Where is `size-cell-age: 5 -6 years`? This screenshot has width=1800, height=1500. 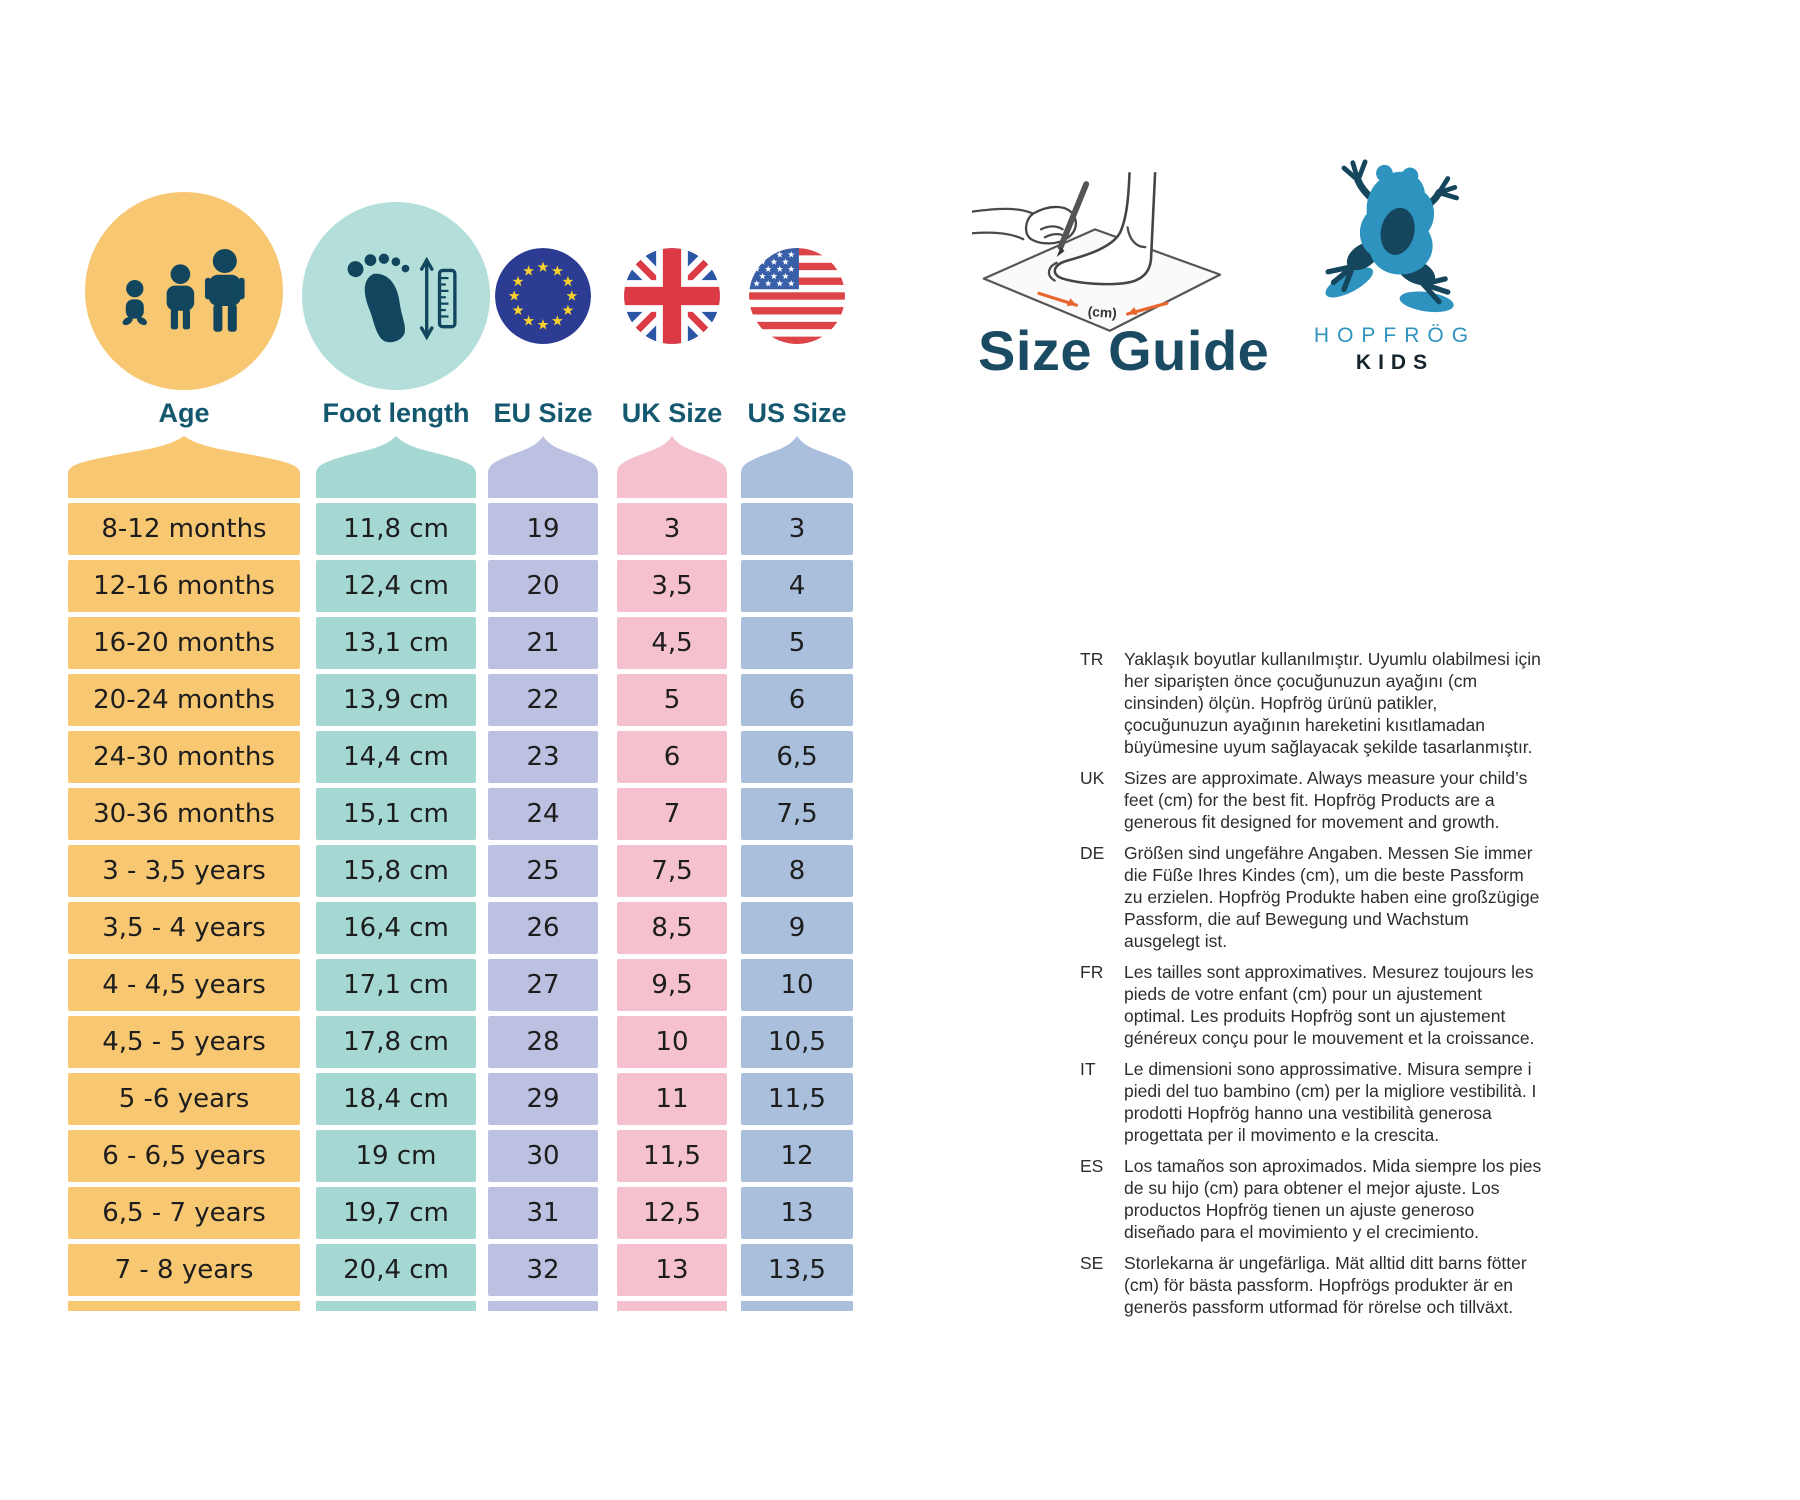
size-cell-age: 5 -6 years is located at coordinates (184, 1099).